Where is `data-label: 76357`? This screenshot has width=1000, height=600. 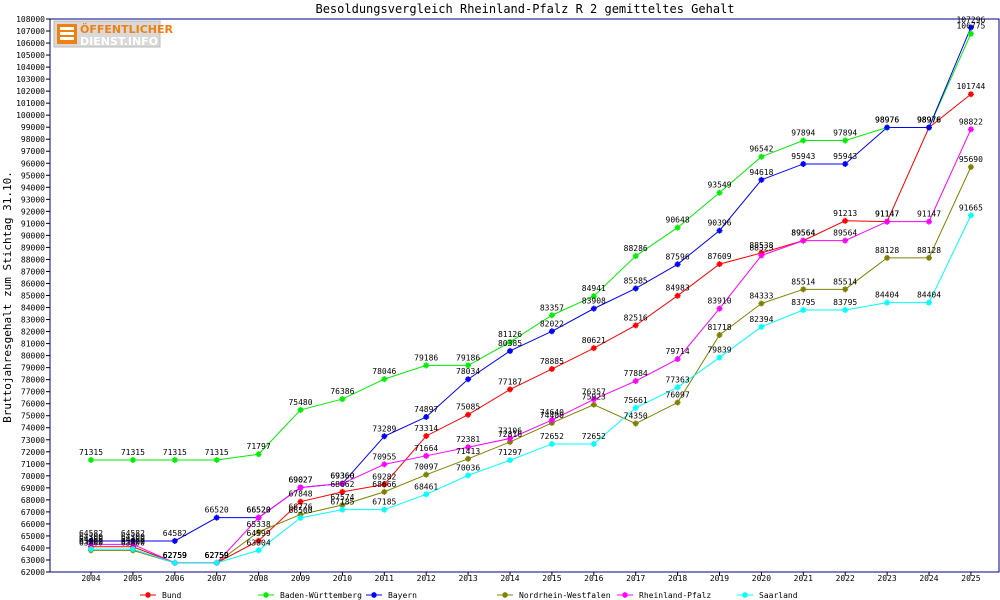 data-label: 76357 is located at coordinates (594, 391).